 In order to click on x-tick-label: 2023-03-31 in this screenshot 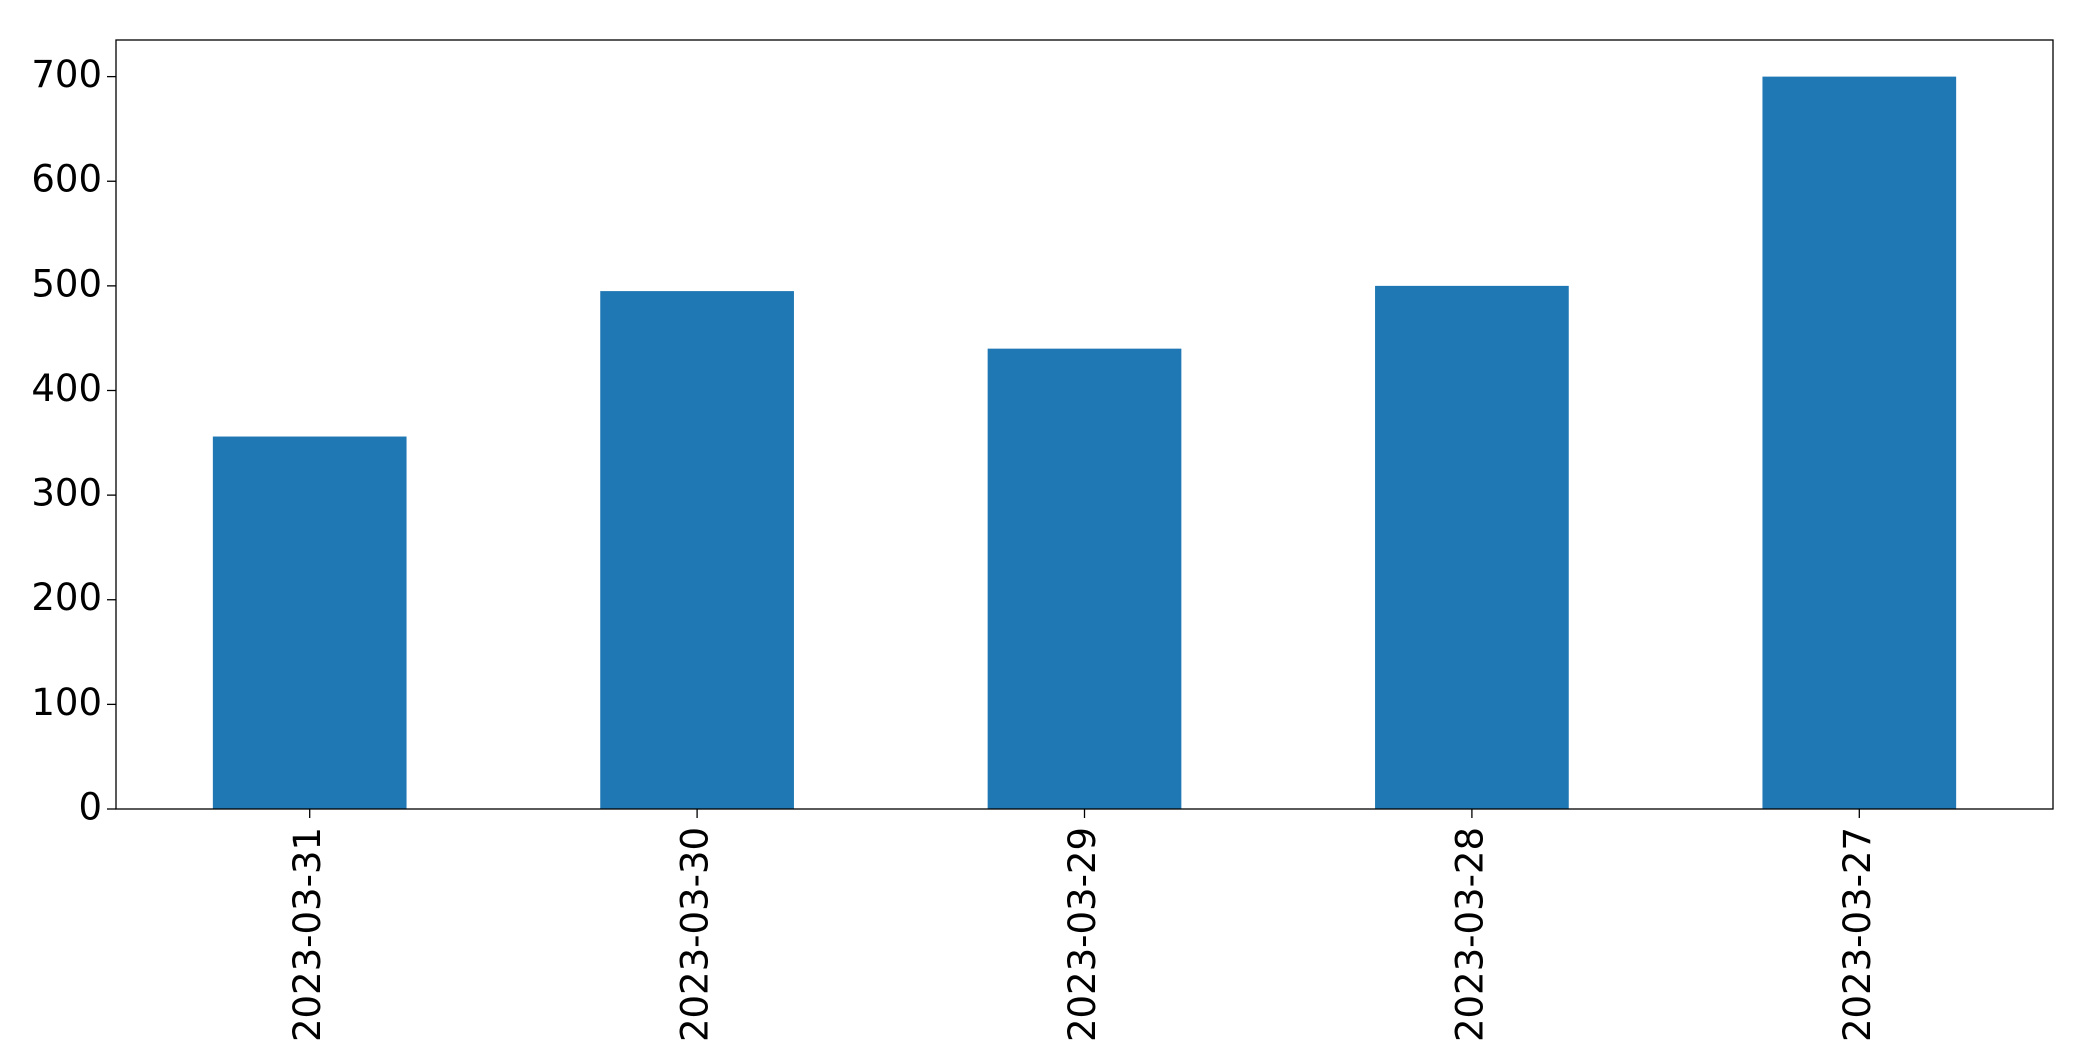, I will do `click(307, 934)`.